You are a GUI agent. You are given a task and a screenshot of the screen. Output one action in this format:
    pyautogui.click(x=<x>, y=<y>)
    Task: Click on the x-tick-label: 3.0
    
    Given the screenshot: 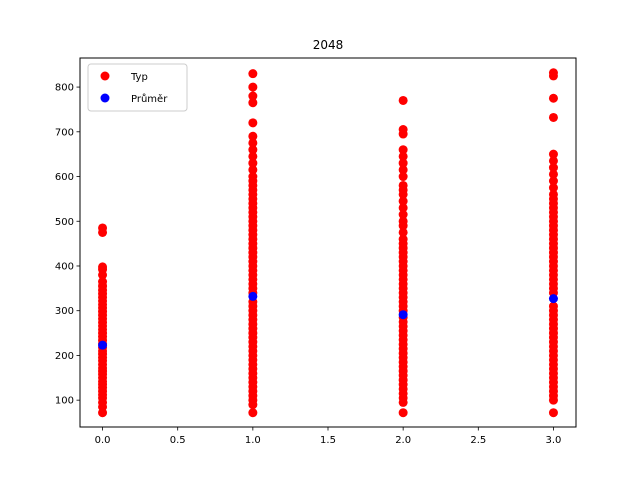 What is the action you would take?
    pyautogui.click(x=554, y=440)
    